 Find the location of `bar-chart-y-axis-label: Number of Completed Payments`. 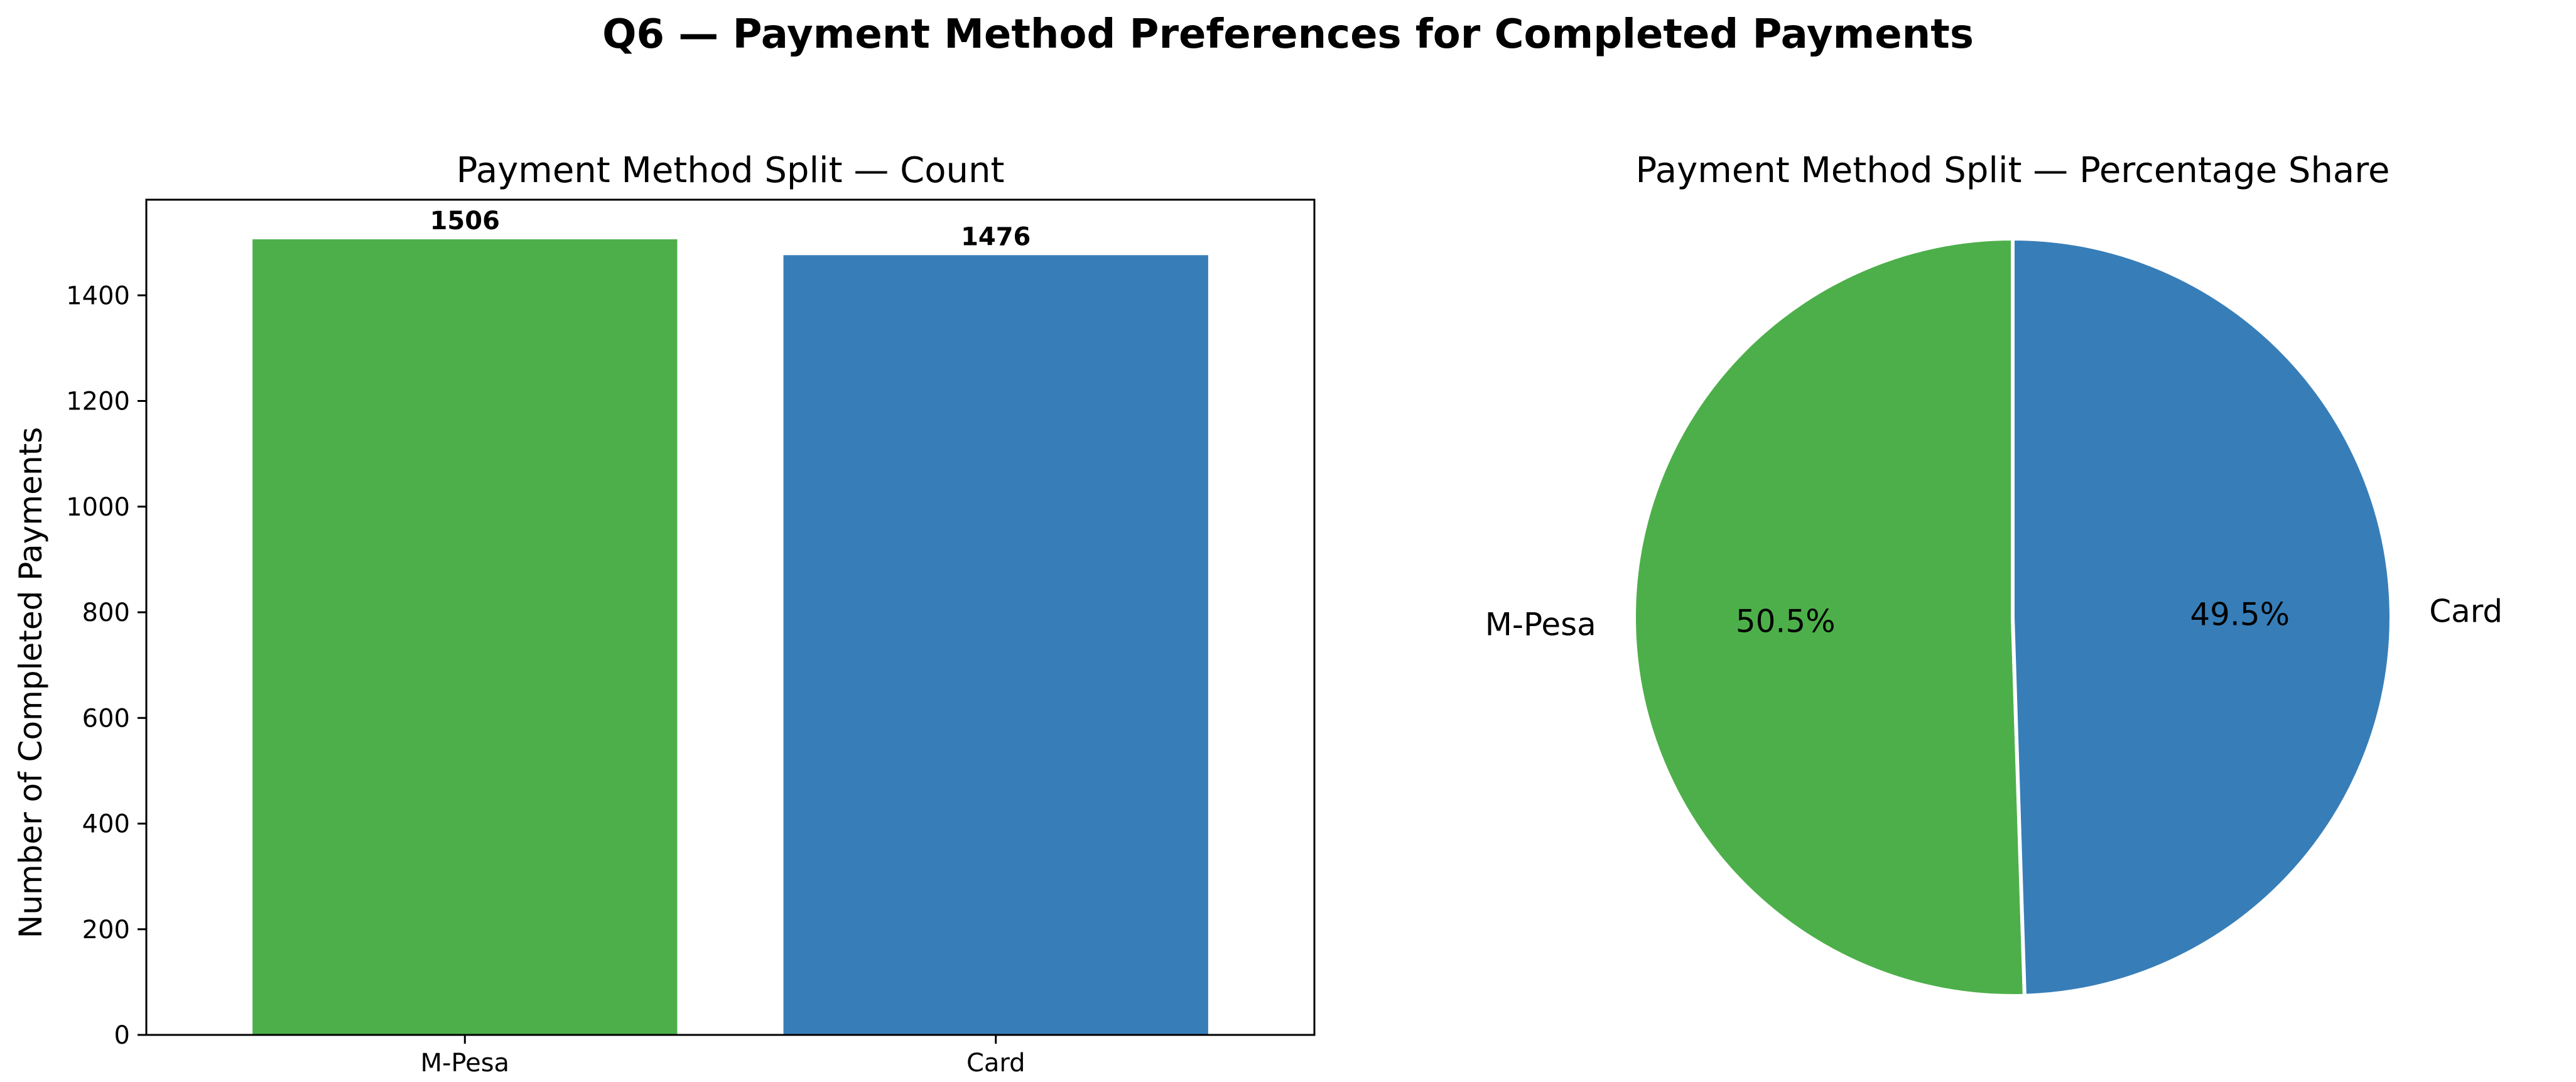

bar-chart-y-axis-label: Number of Completed Payments is located at coordinates (31, 682).